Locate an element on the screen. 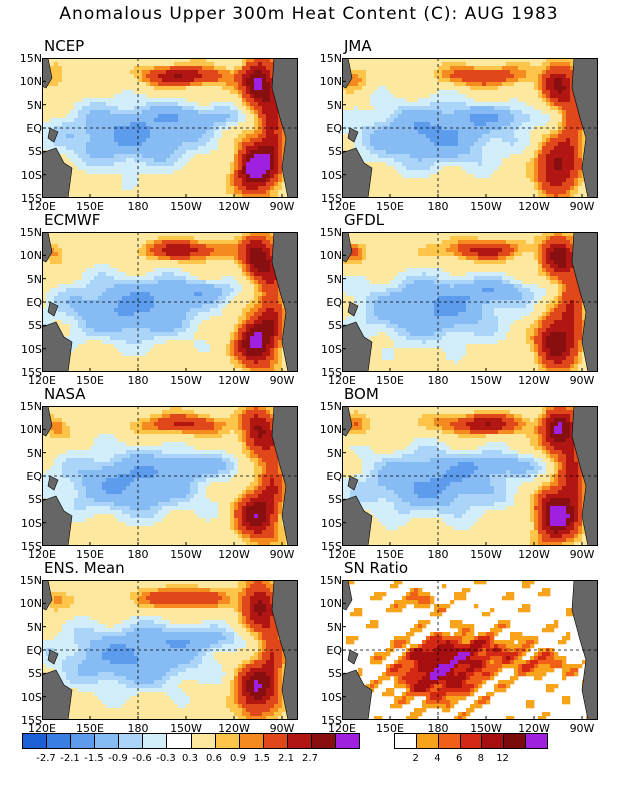 This screenshot has width=618, height=800. colorbar-label: 12 is located at coordinates (502, 758).